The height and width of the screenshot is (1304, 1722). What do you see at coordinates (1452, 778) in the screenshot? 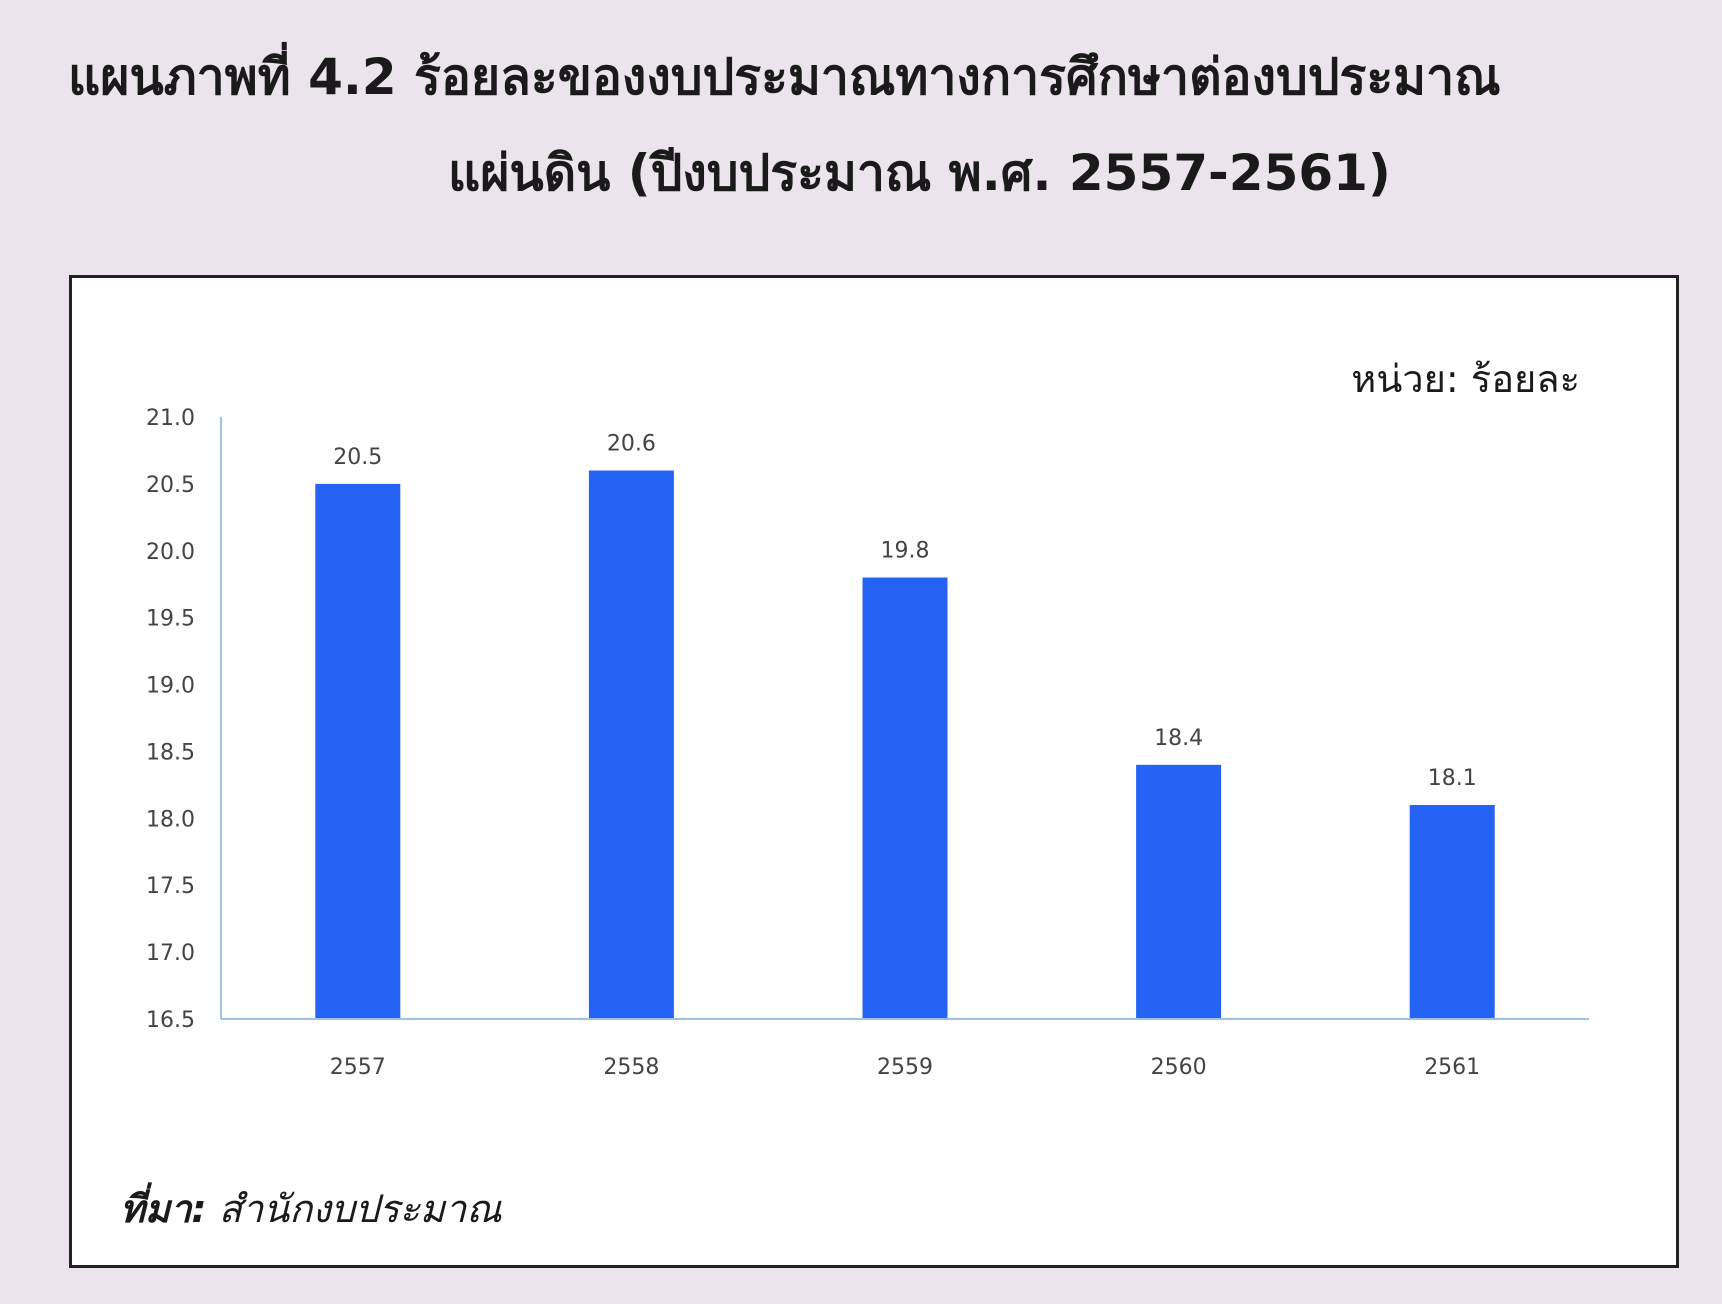
I see `data-label: 18.1` at bounding box center [1452, 778].